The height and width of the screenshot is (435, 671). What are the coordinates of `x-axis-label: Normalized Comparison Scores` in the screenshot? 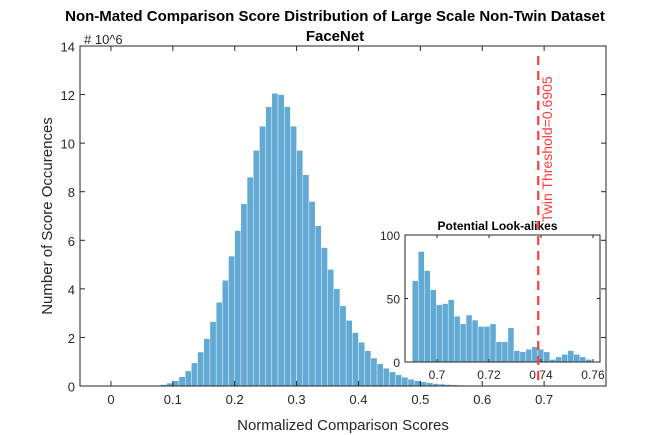 It's located at (343, 425).